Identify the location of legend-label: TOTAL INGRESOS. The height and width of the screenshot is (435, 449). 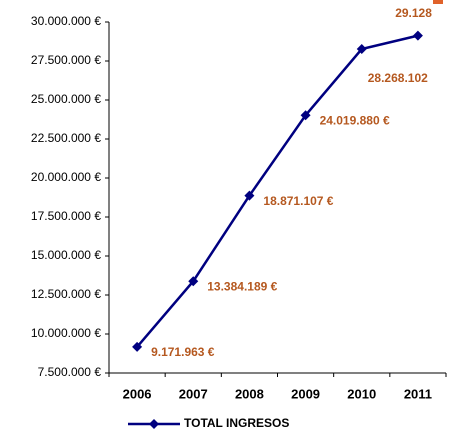
(236, 423).